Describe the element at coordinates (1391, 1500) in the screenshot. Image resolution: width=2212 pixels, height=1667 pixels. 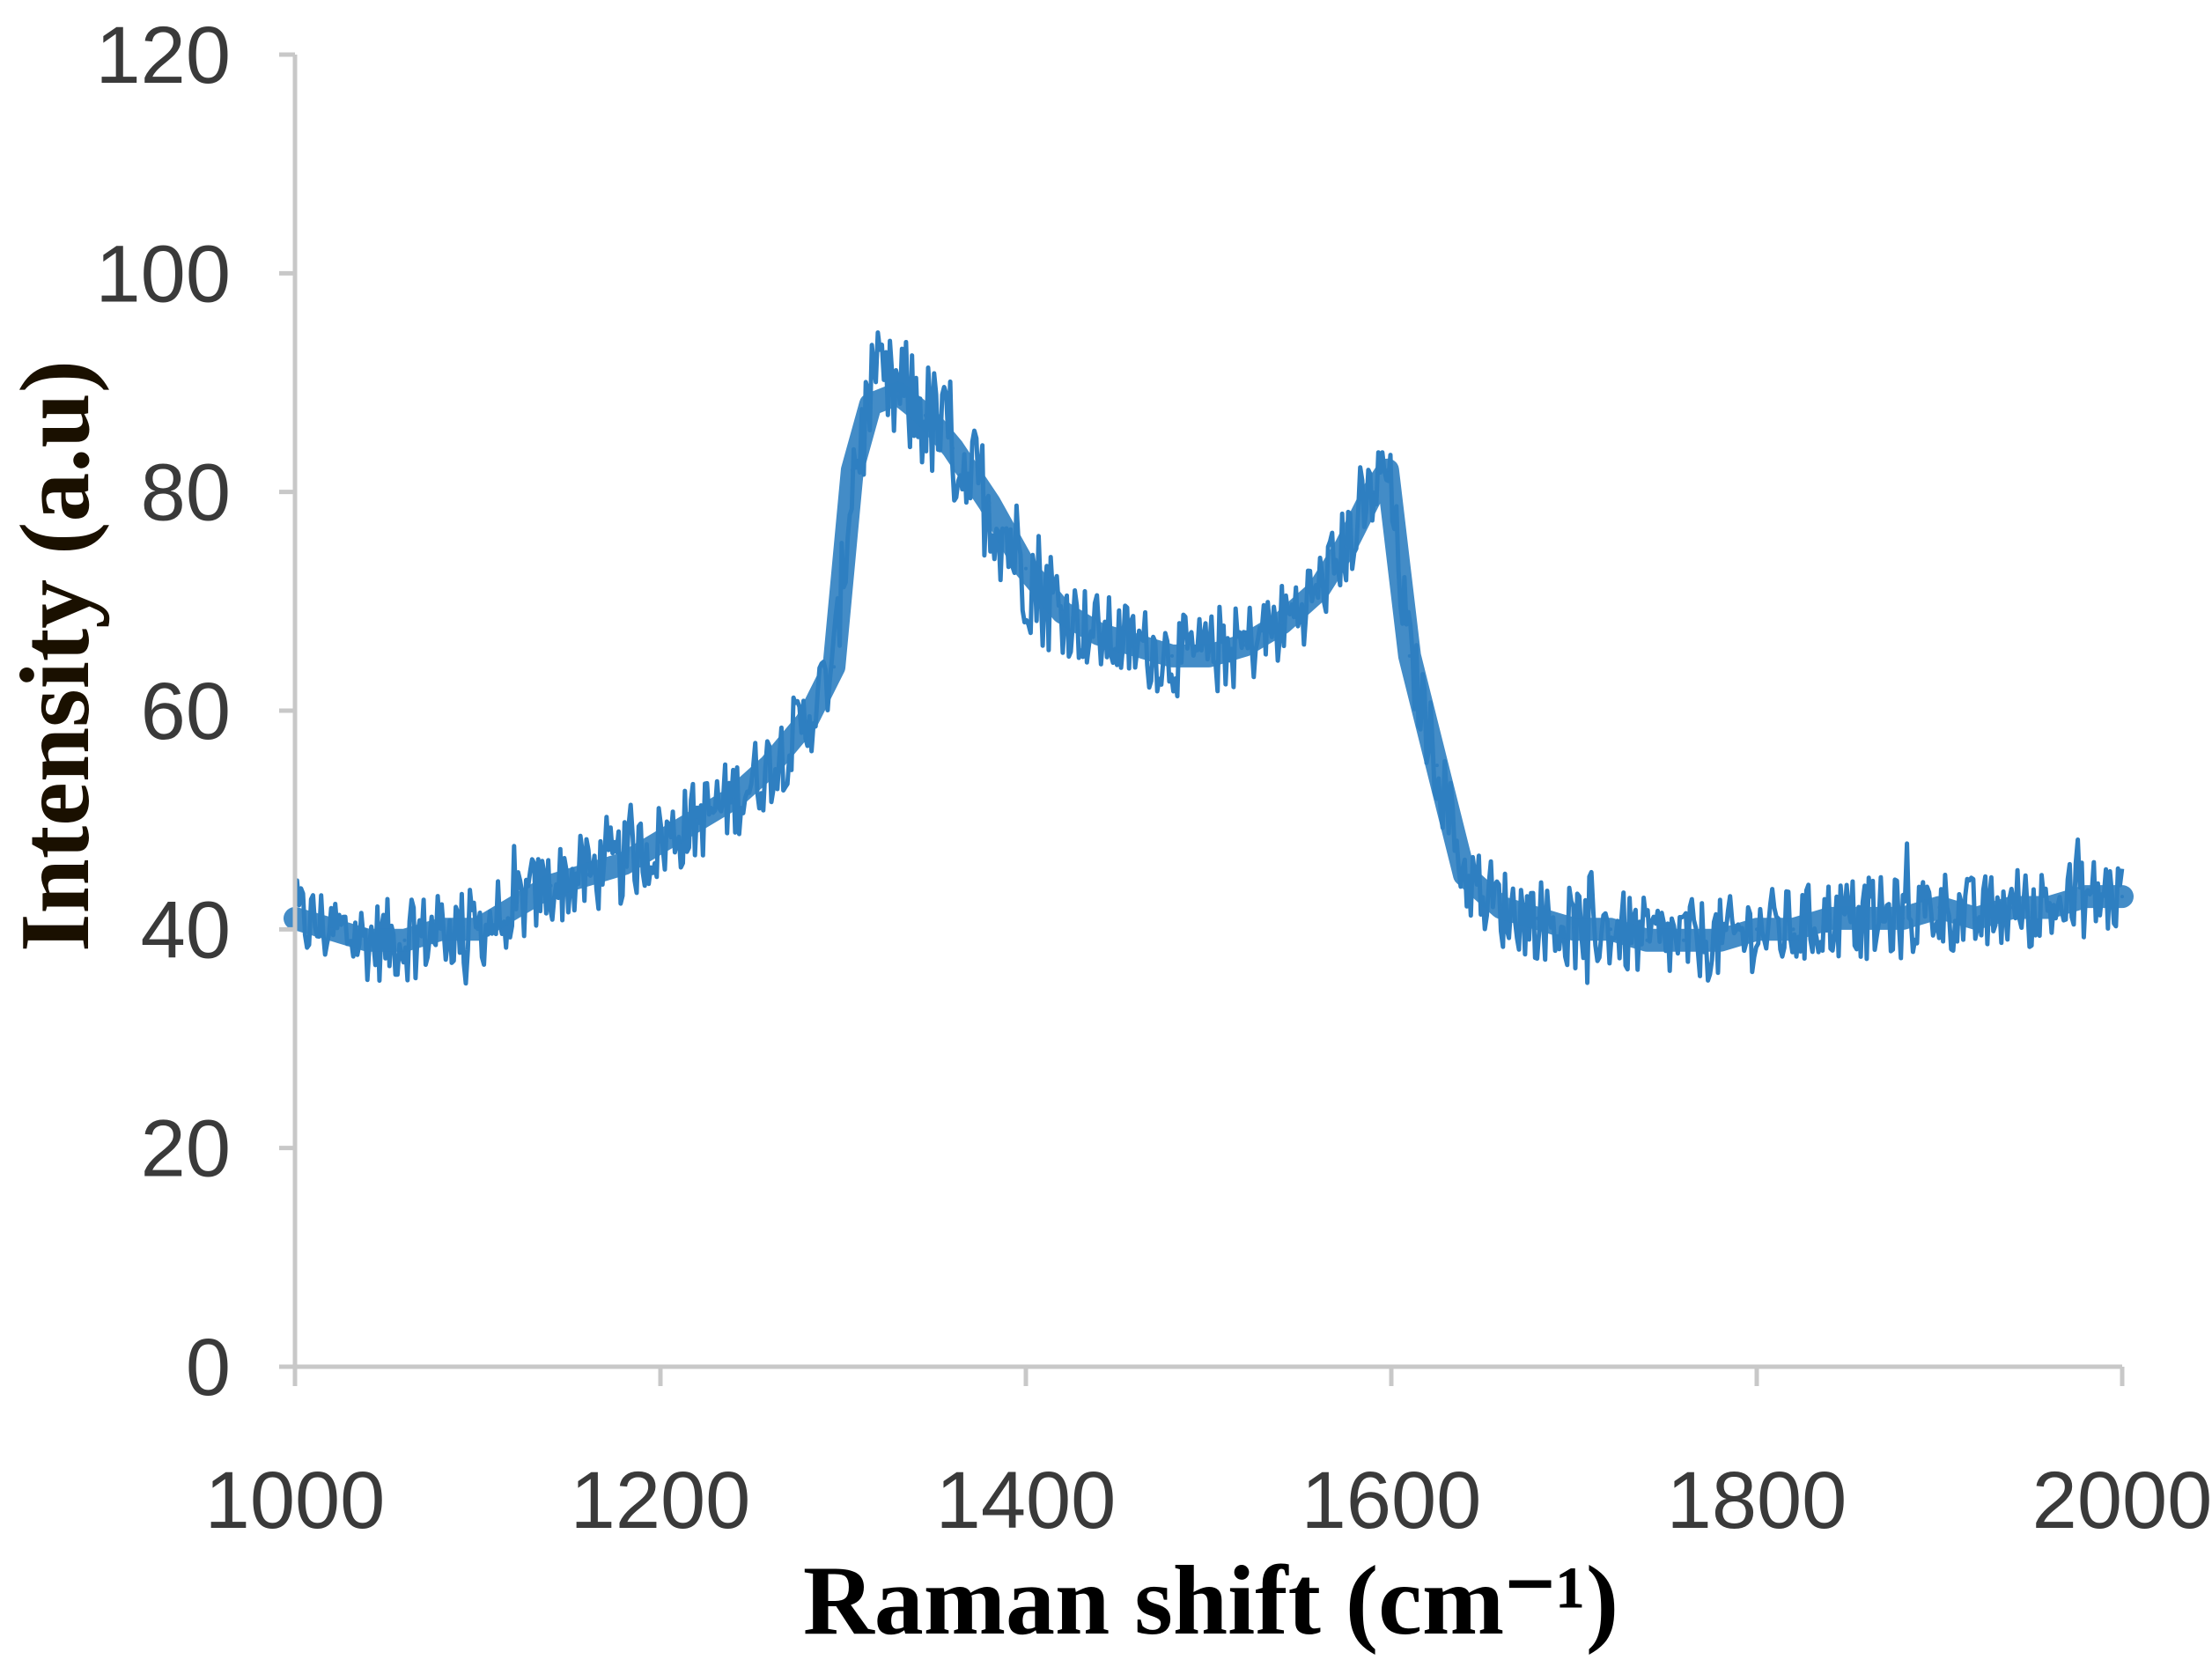
I see `x-tick-label: 1600` at that location.